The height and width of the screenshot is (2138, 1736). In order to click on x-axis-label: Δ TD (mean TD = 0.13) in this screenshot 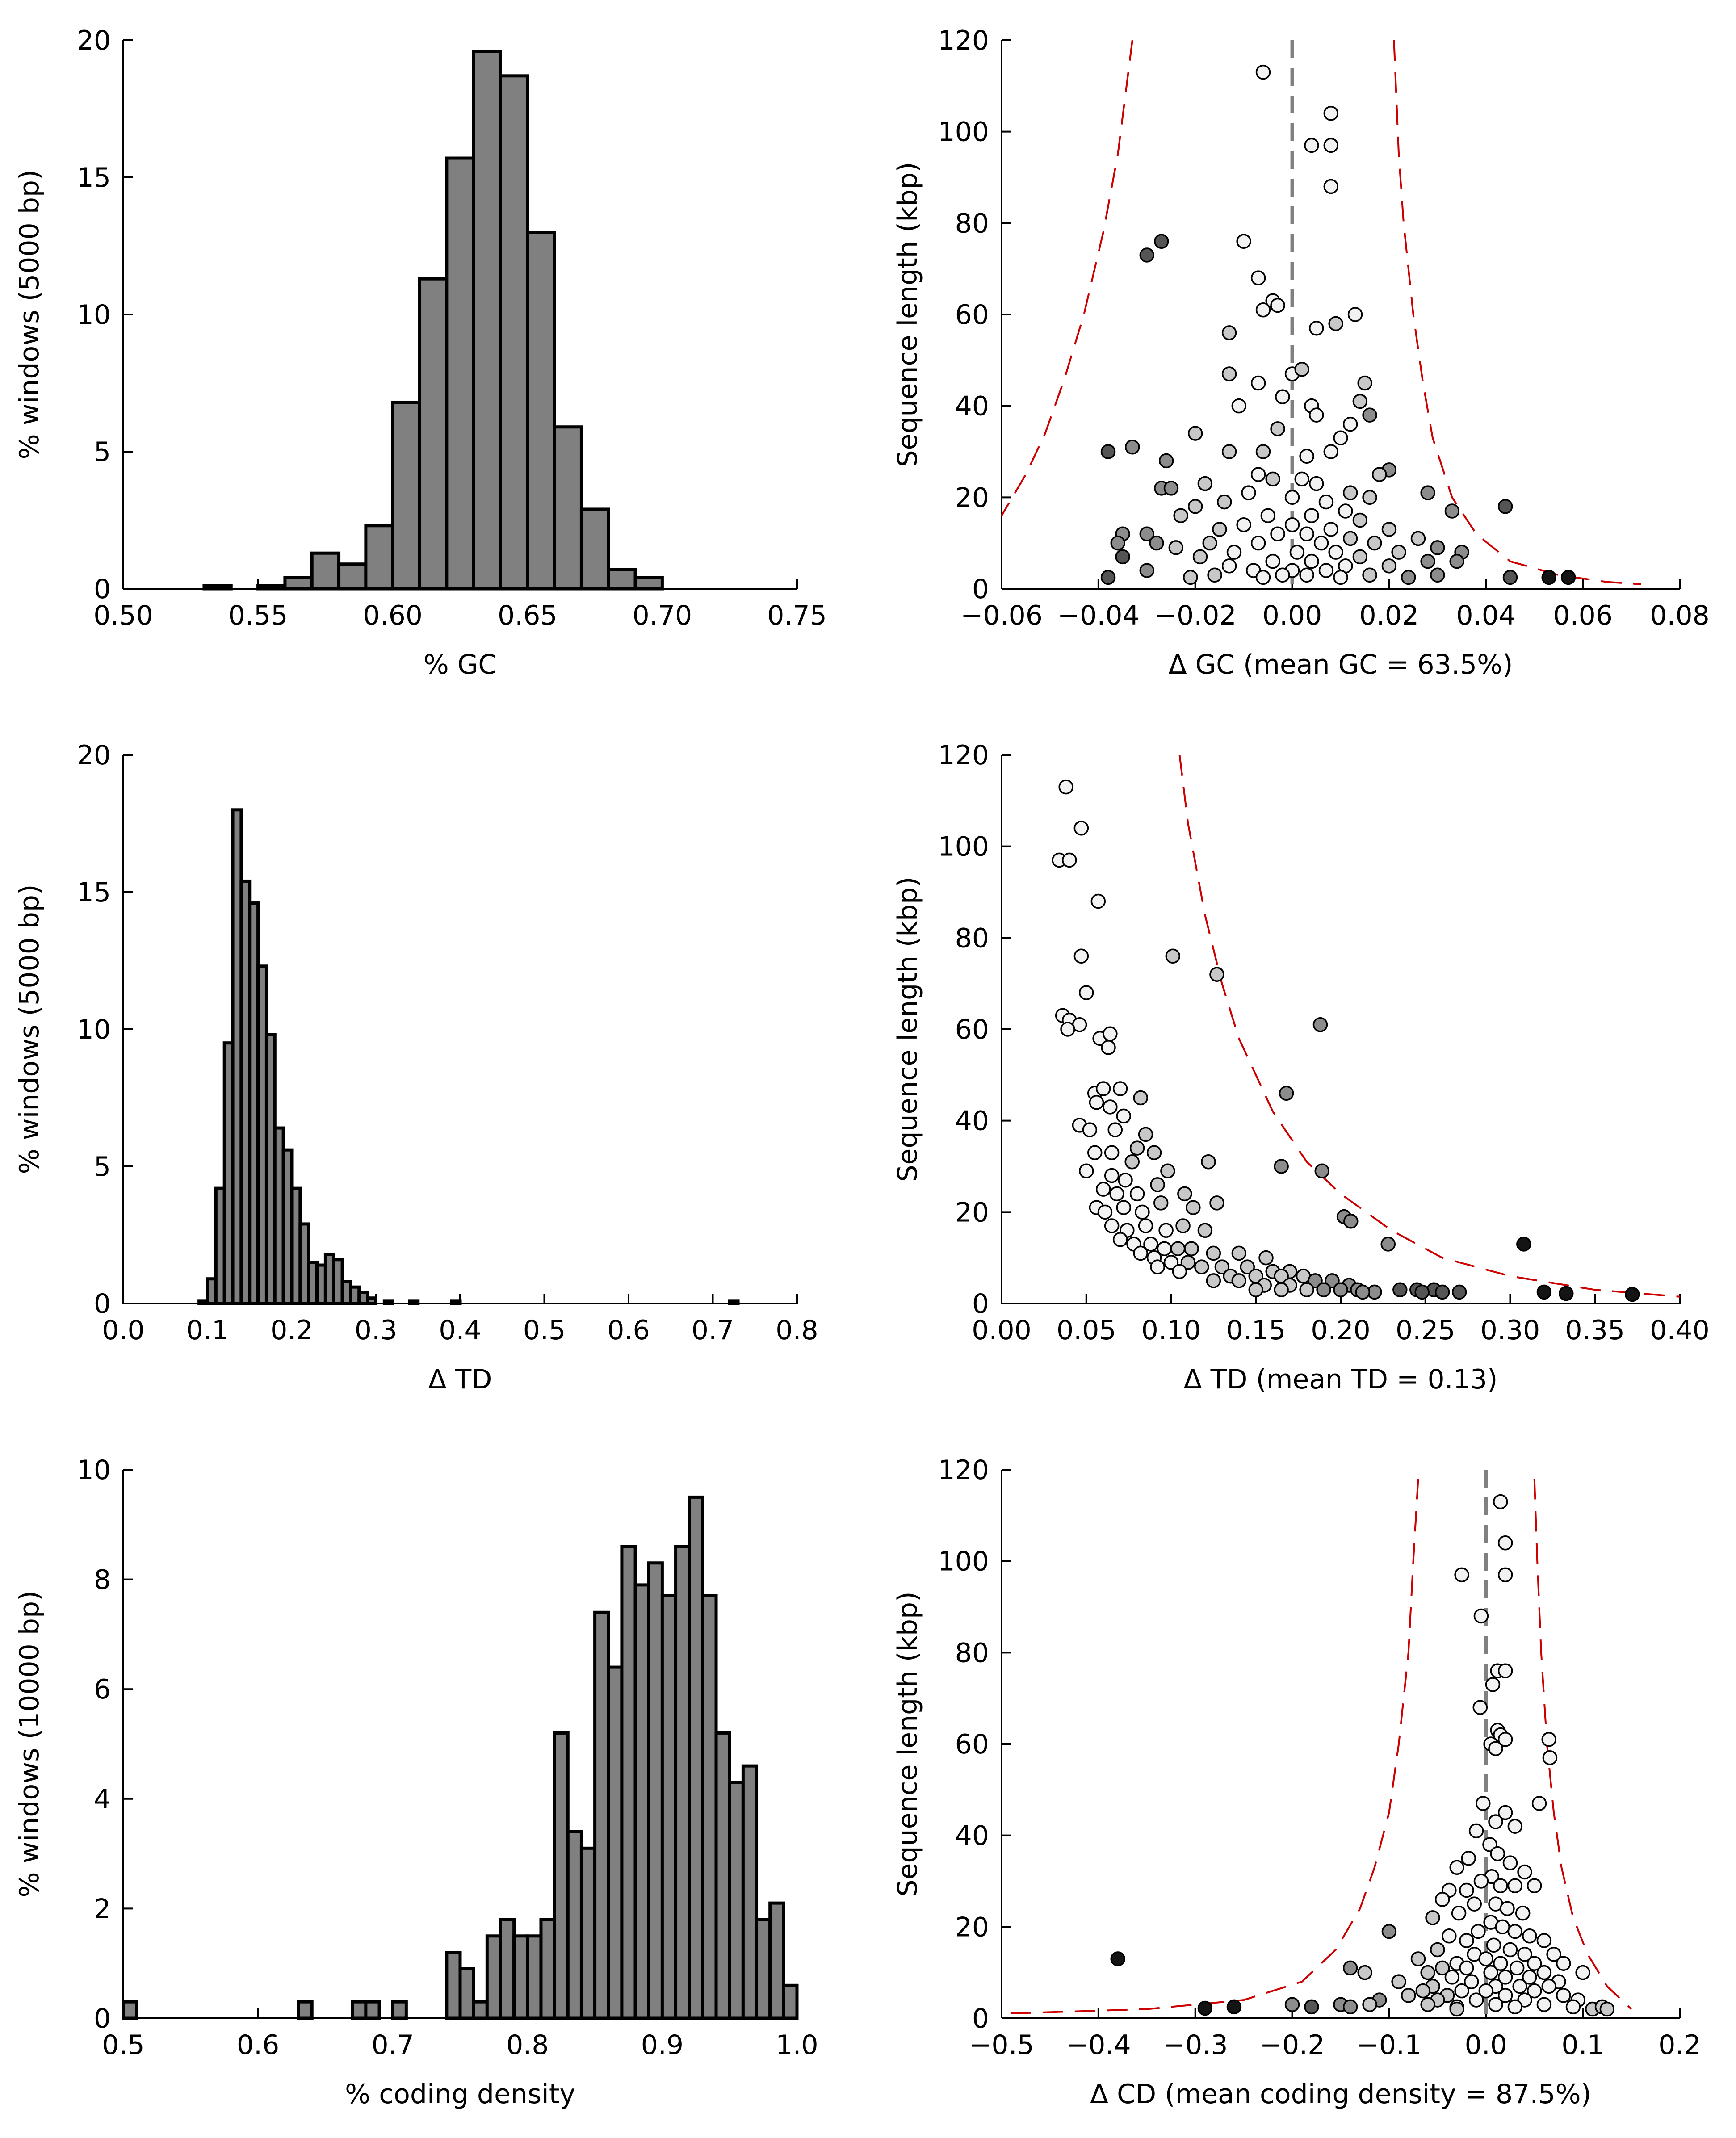, I will do `click(1341, 1380)`.